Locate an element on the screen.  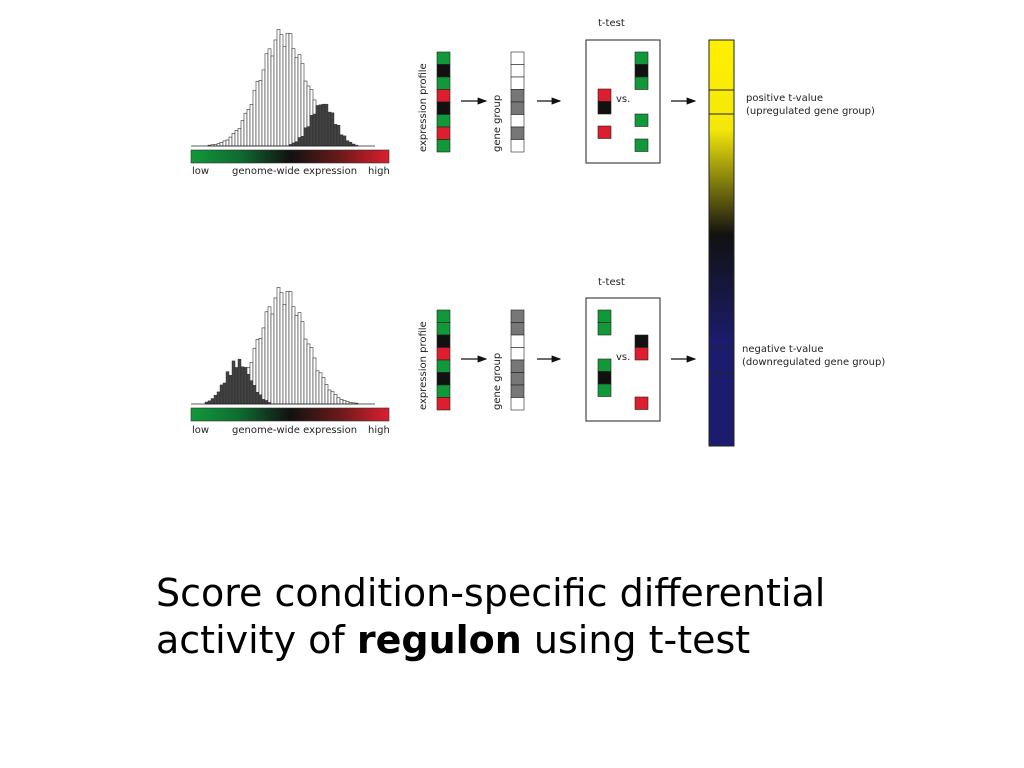
gene-group-label: gene group is located at coordinates (497, 123).